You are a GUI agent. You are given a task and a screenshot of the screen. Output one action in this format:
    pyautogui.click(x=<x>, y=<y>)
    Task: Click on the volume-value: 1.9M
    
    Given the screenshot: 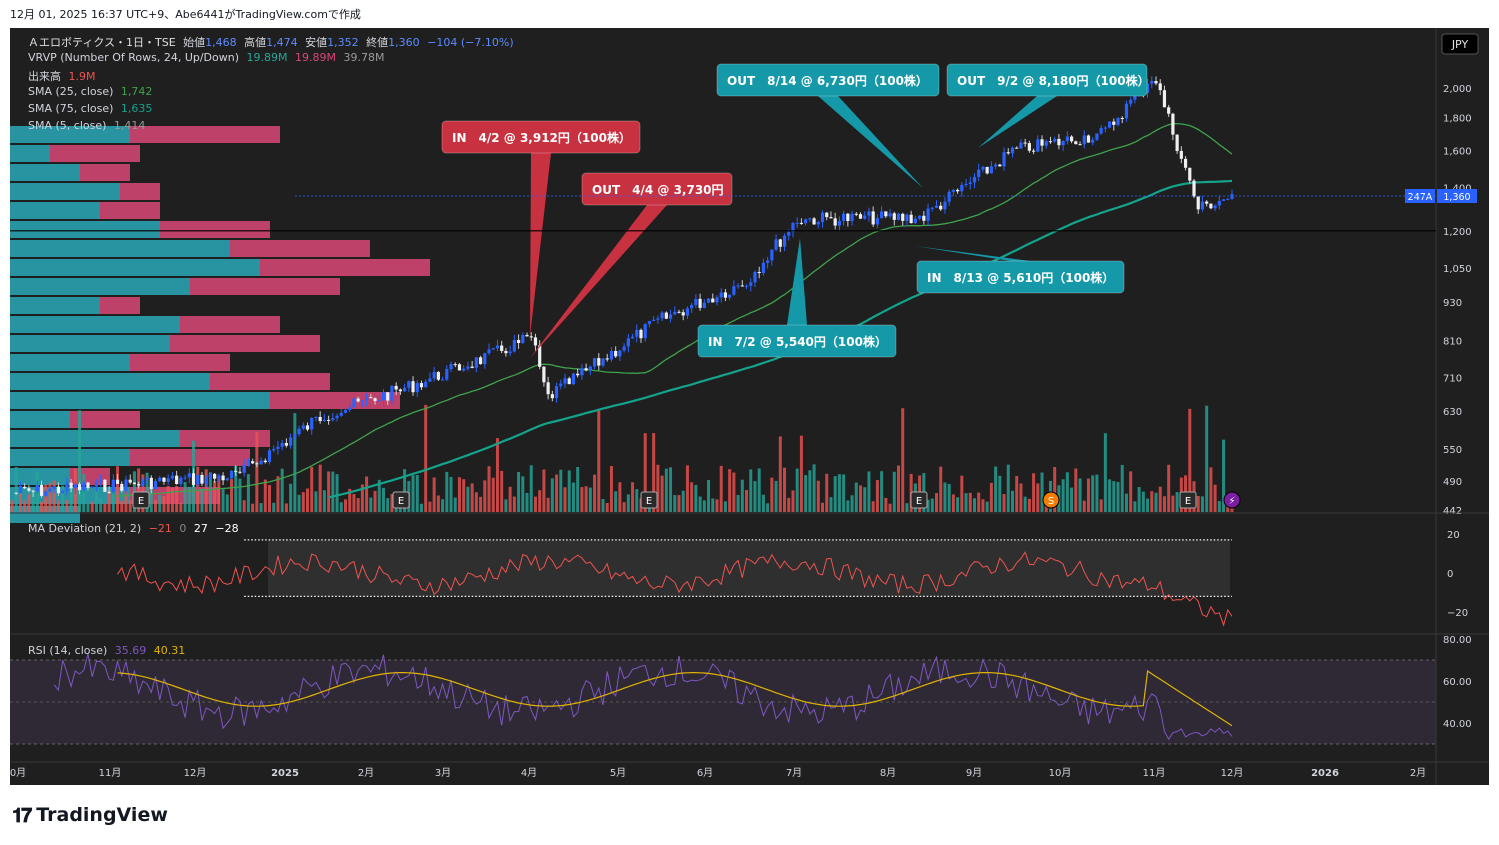 What is the action you would take?
    pyautogui.click(x=82, y=76)
    